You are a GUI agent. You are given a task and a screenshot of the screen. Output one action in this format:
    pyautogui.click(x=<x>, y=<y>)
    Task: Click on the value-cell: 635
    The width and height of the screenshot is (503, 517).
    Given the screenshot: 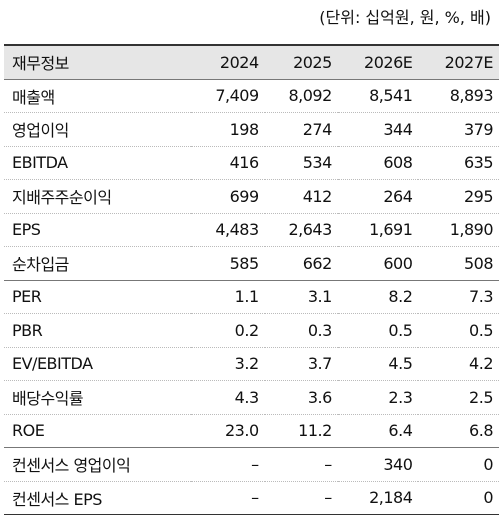 What is the action you would take?
    pyautogui.click(x=478, y=163)
    